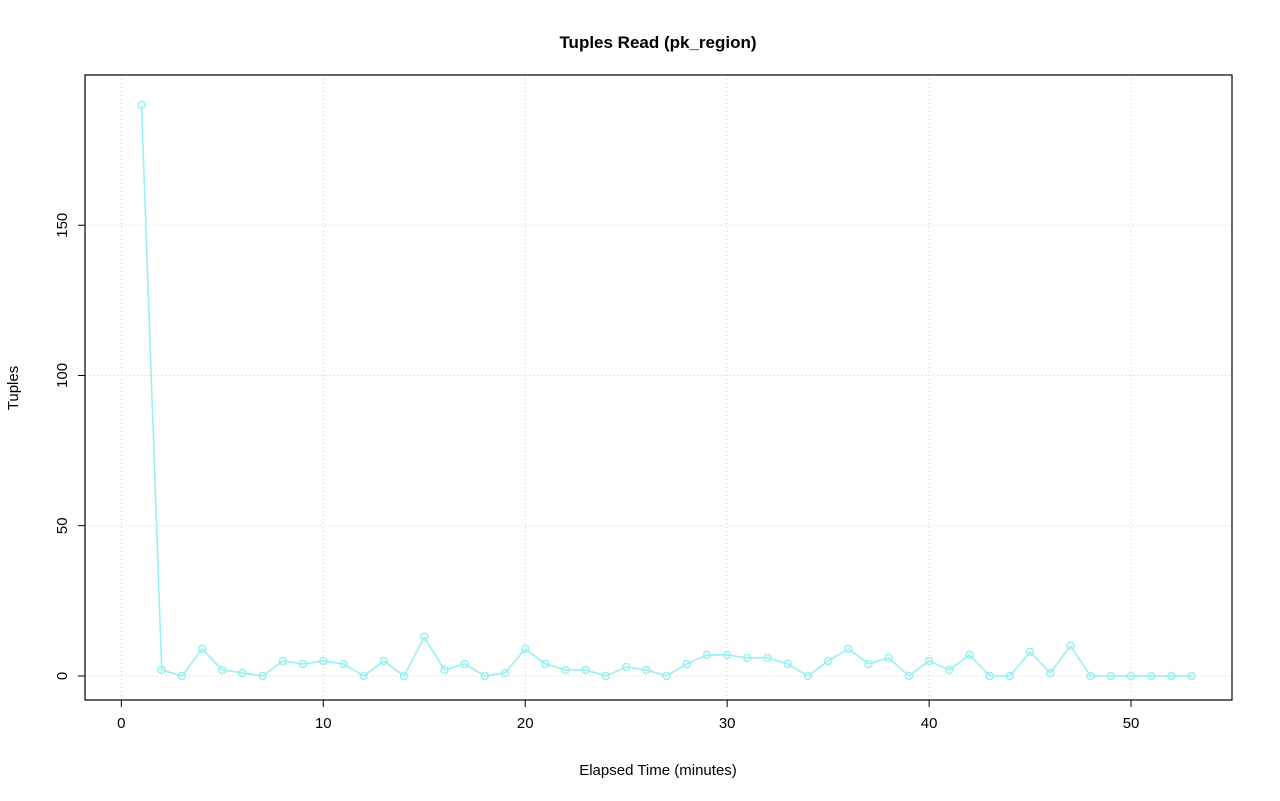 Image resolution: width=1280 pixels, height=801 pixels. Describe the element at coordinates (323, 723) in the screenshot. I see `x-tick-label: 10` at that location.